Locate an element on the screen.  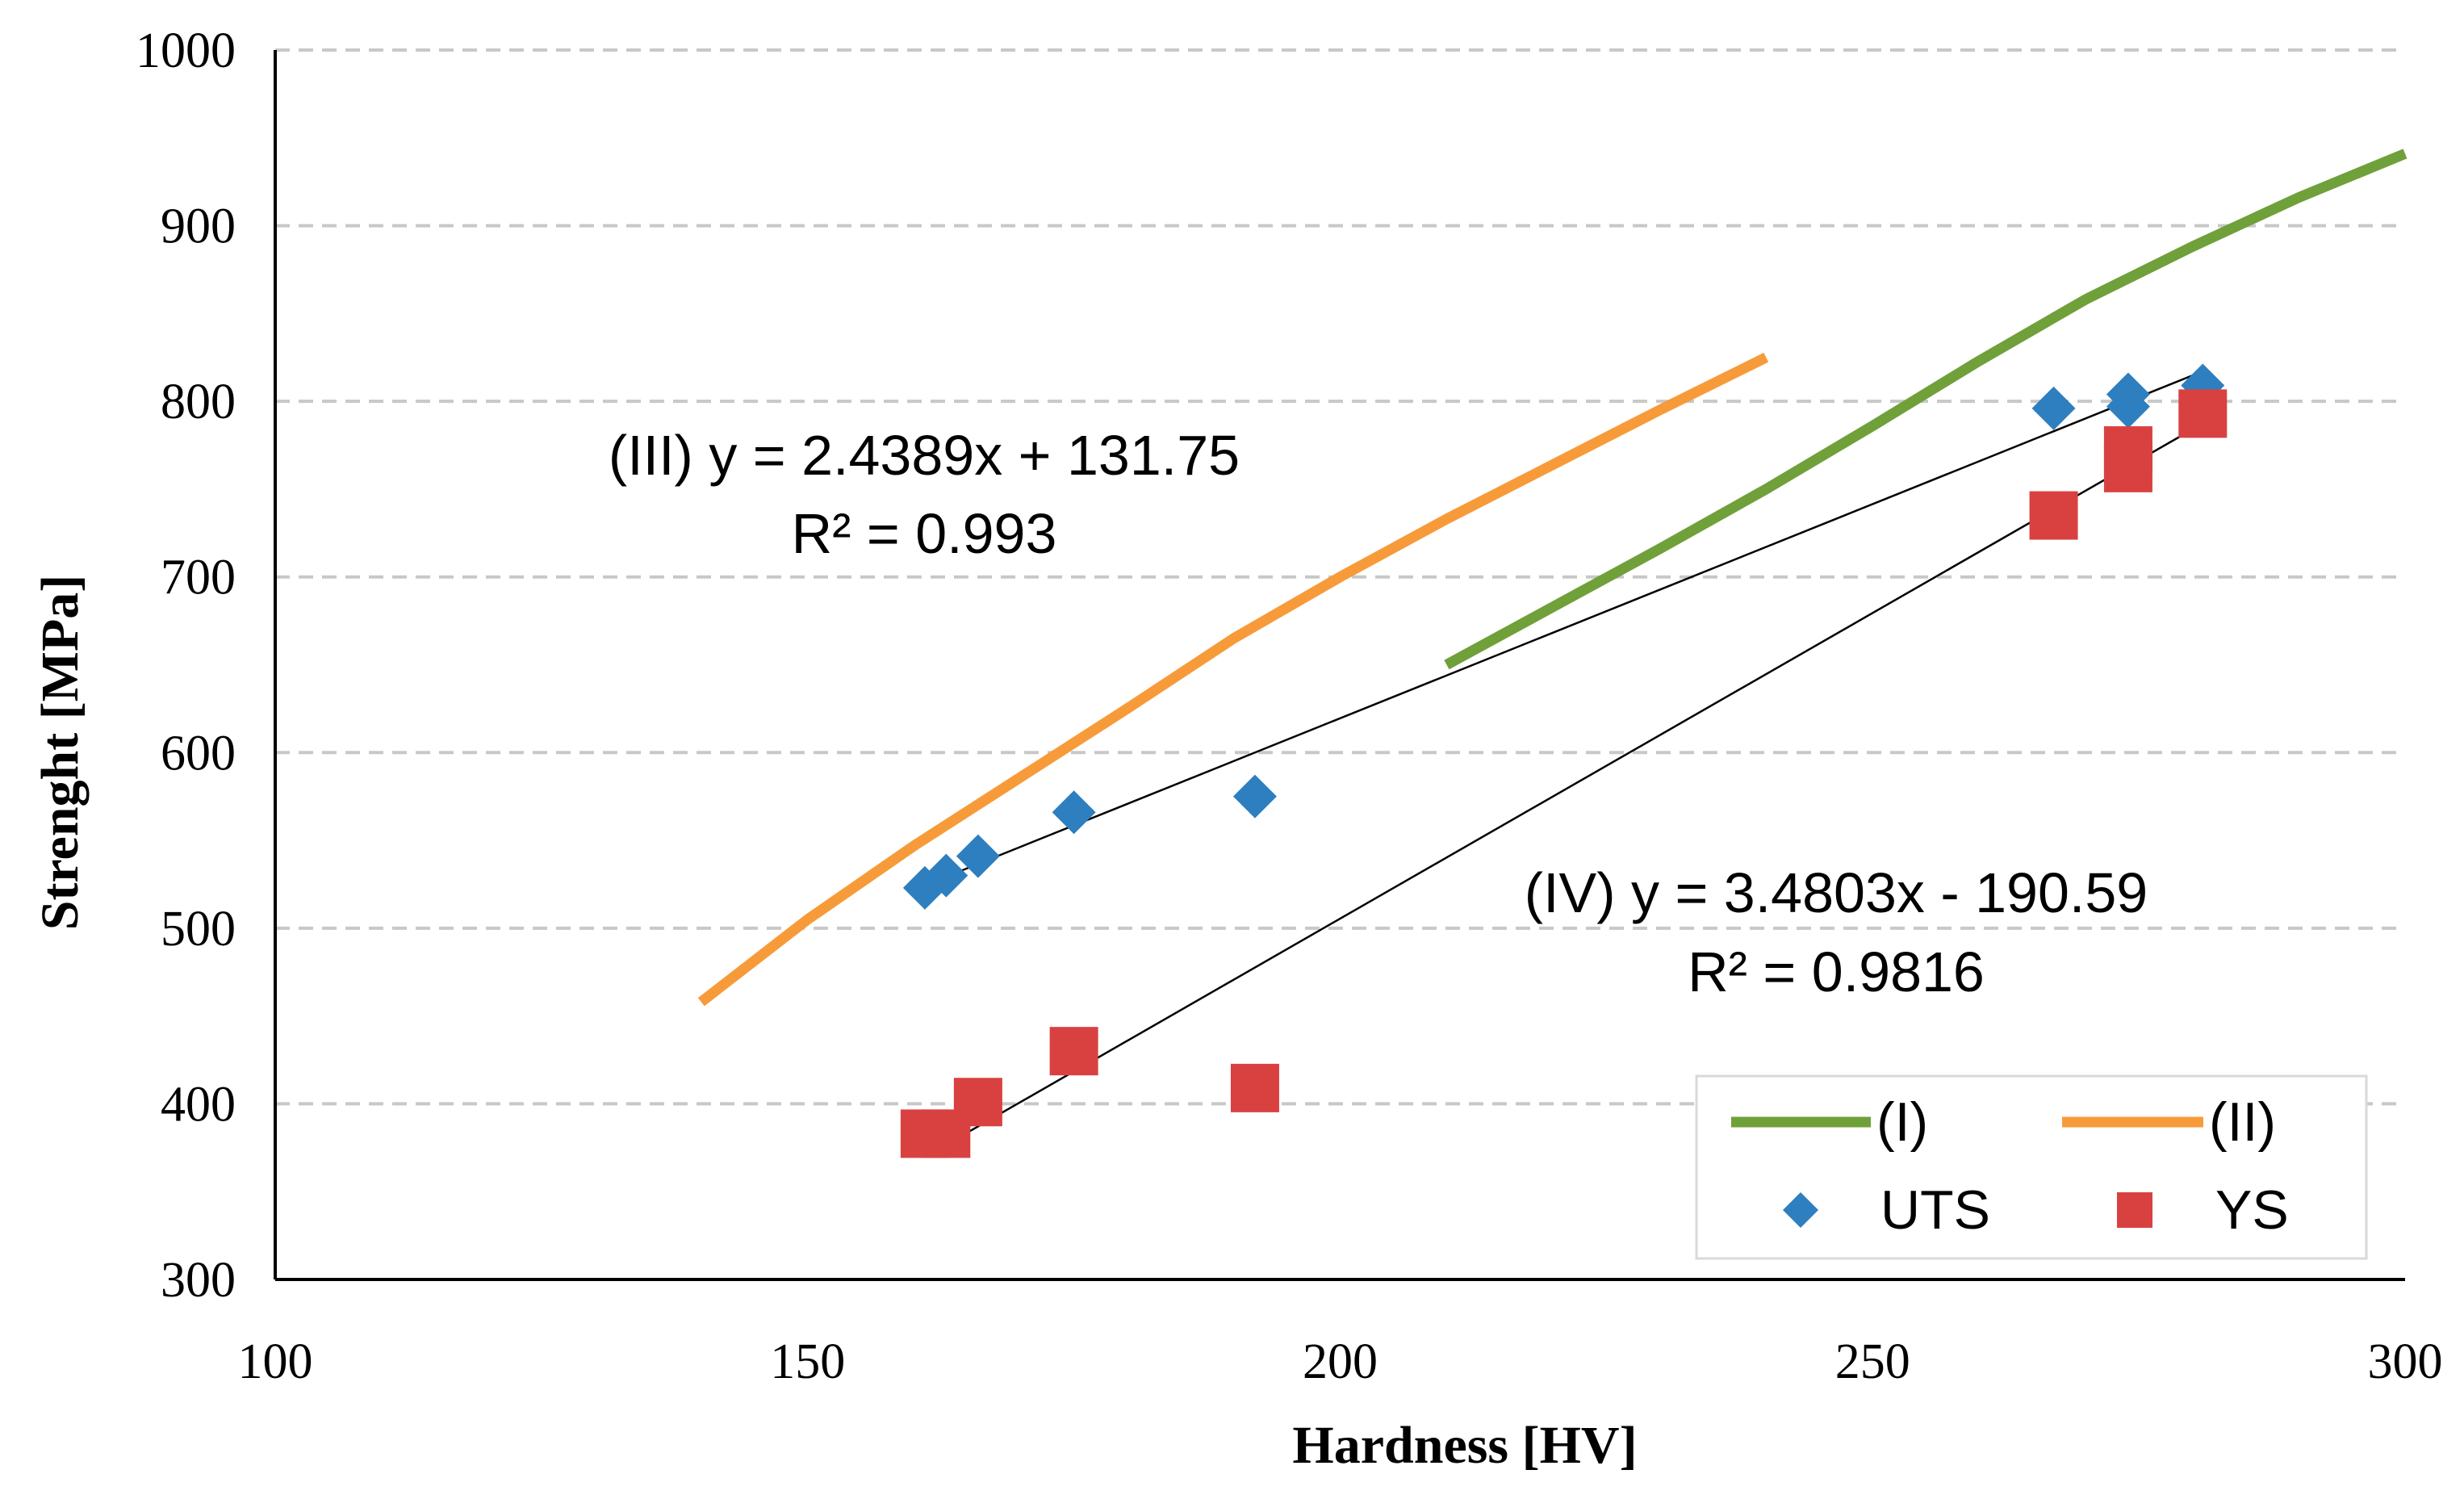
legend: (I) (II) UTS YS is located at coordinates (2031, 1167).